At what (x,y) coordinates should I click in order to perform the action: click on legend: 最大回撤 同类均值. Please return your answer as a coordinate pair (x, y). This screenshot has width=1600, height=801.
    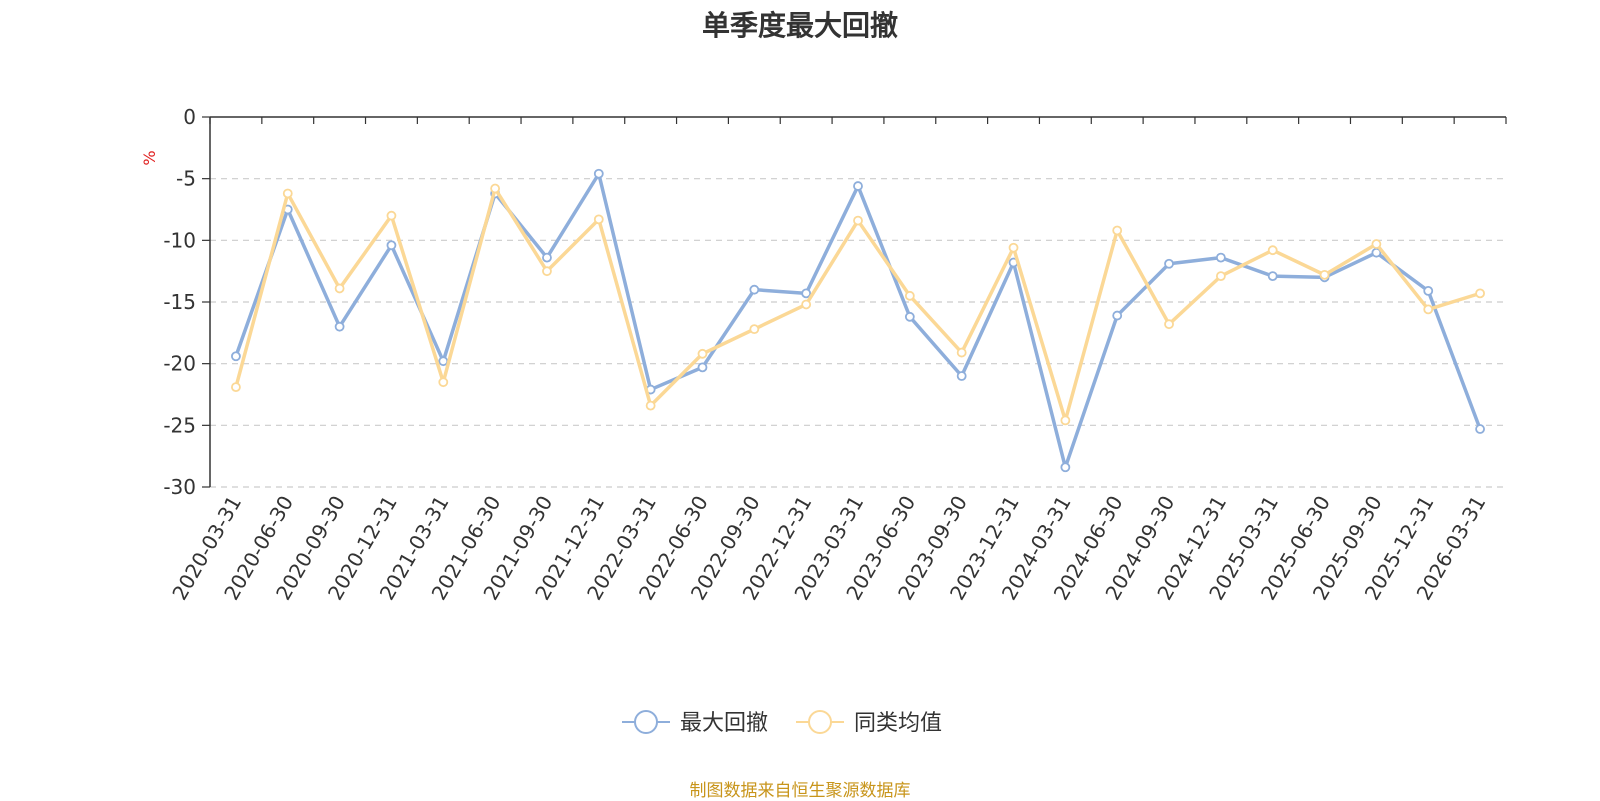
    Looking at the image, I should click on (782, 723).